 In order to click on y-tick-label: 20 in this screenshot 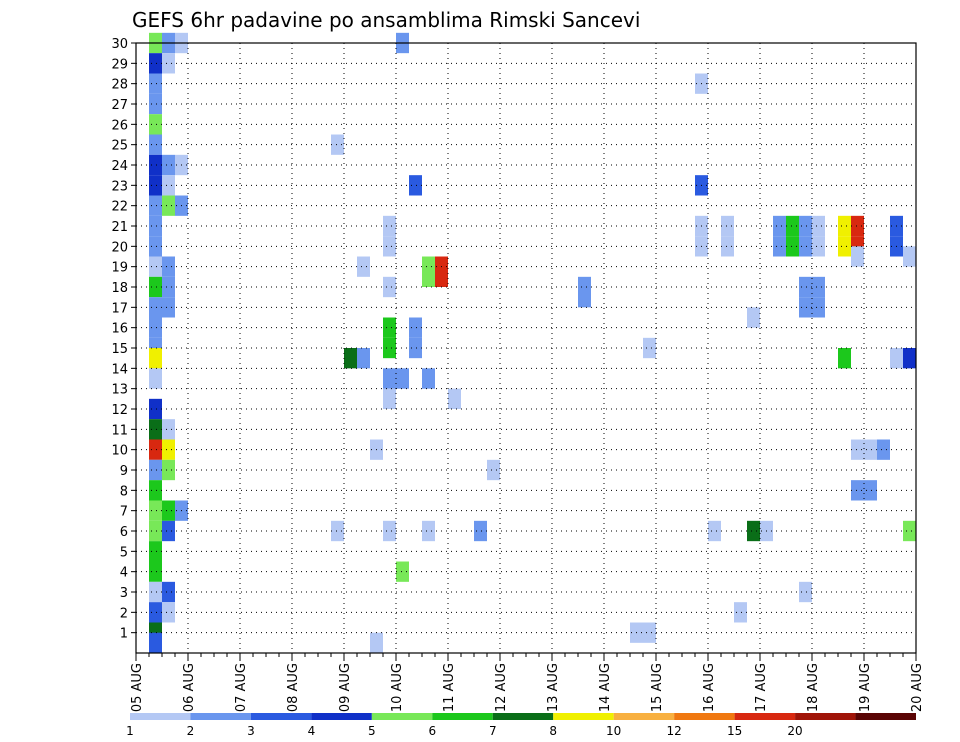, I will do `click(119, 247)`.